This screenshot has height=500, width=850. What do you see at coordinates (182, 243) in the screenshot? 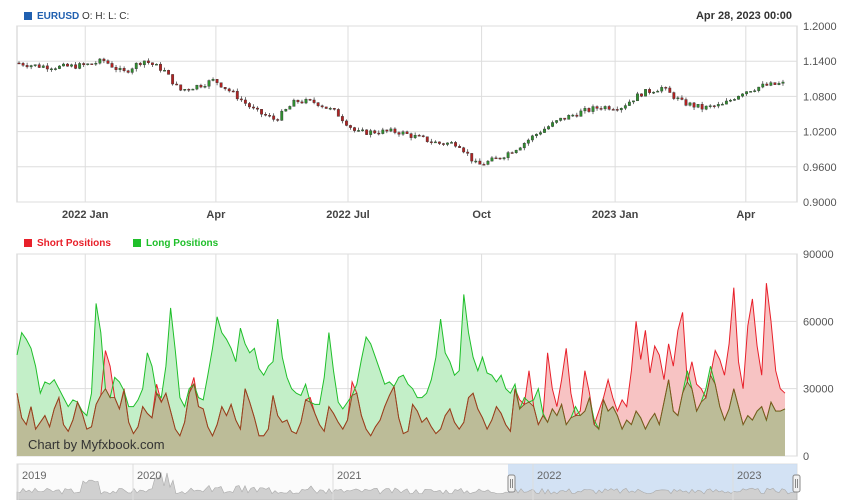
I see `legend-long-label: Long Positions` at bounding box center [182, 243].